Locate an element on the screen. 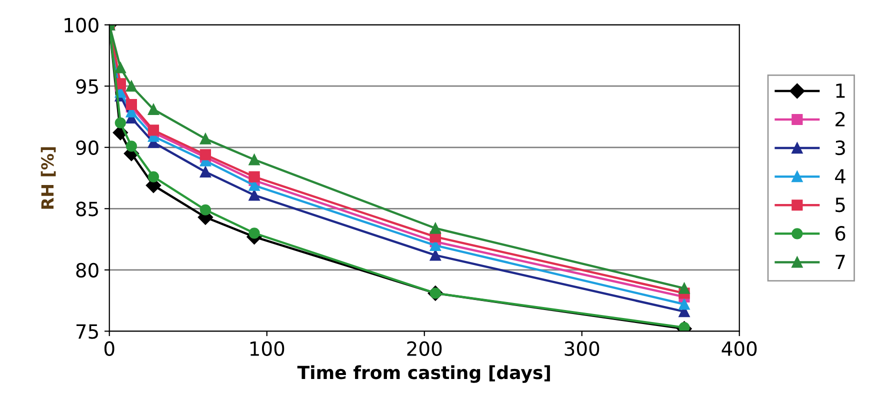 This screenshot has height=414, width=875. y-tick-label: 75 is located at coordinates (87, 331).